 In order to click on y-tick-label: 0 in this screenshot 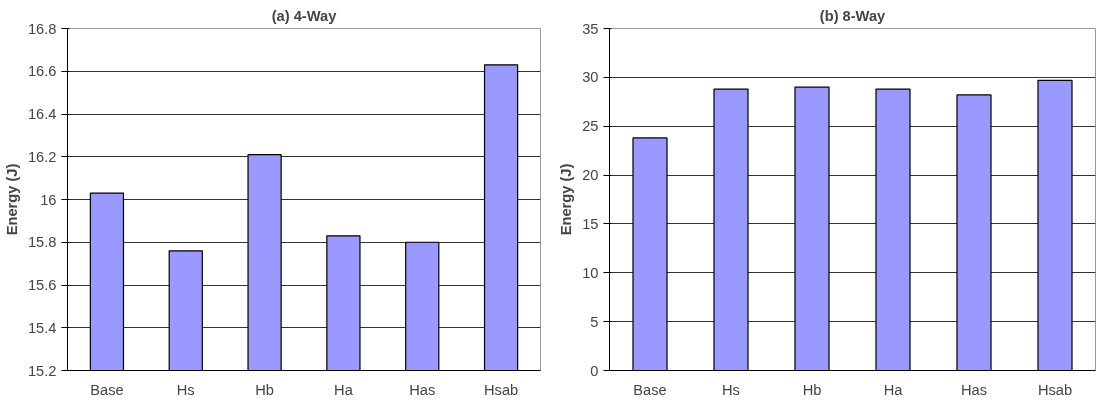, I will do `click(594, 370)`.